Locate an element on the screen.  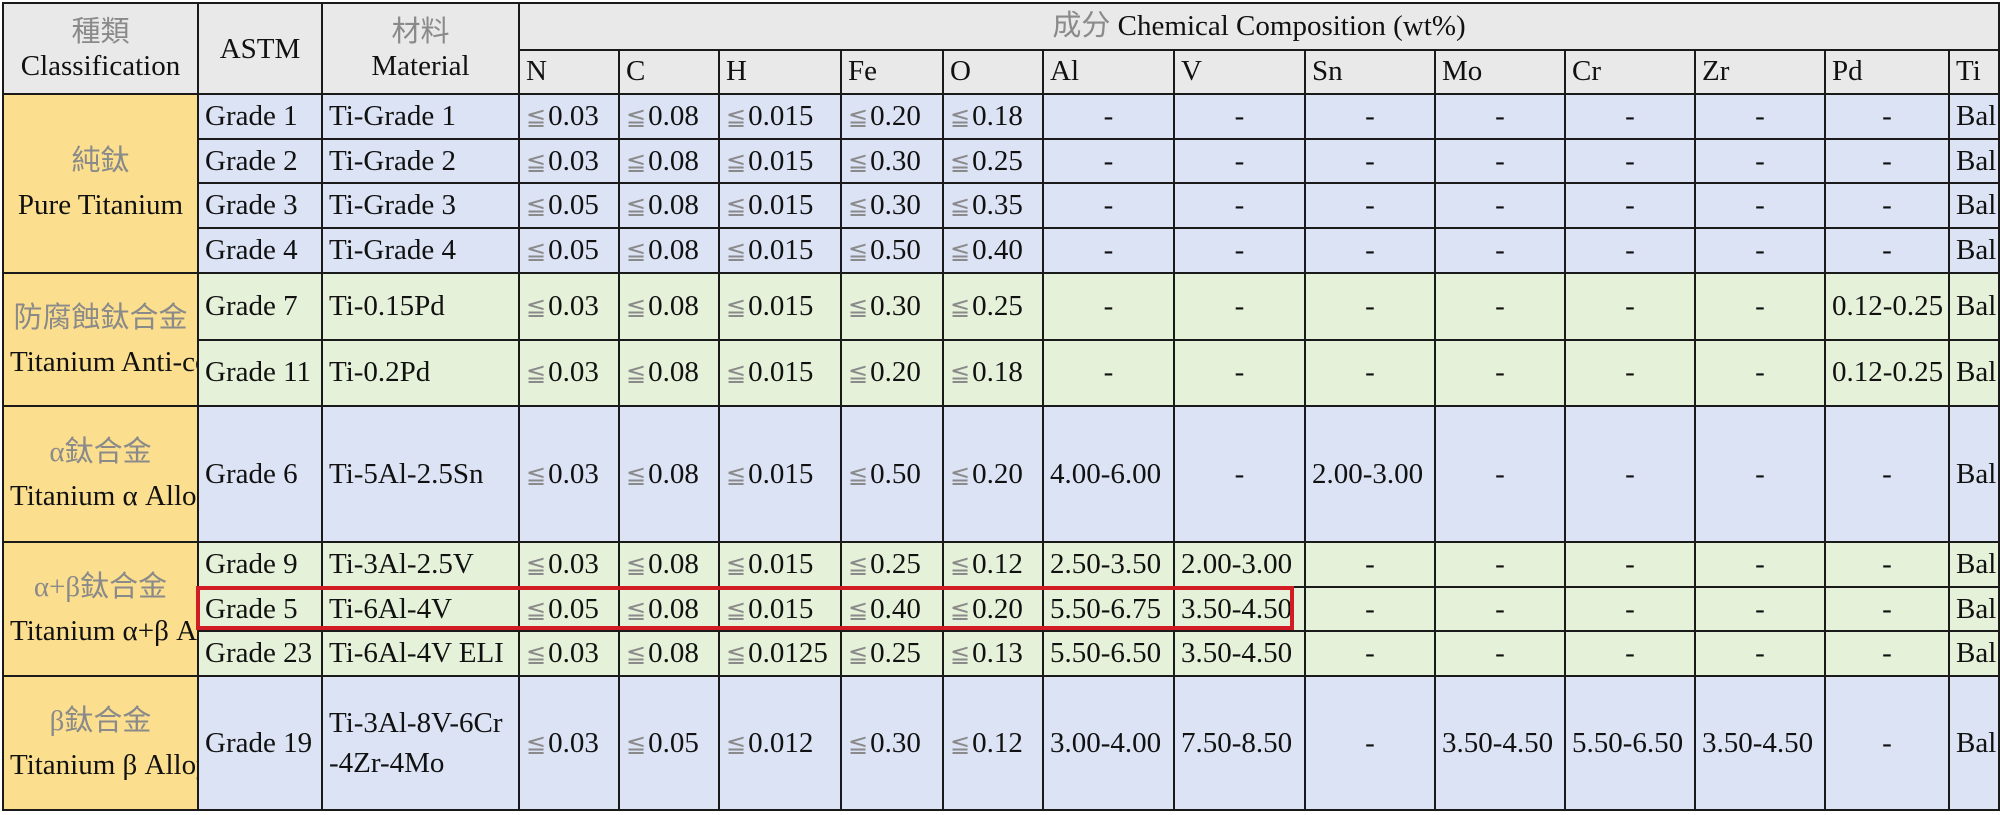
material-cell: Ti-0.2Pd is located at coordinates (420, 373).